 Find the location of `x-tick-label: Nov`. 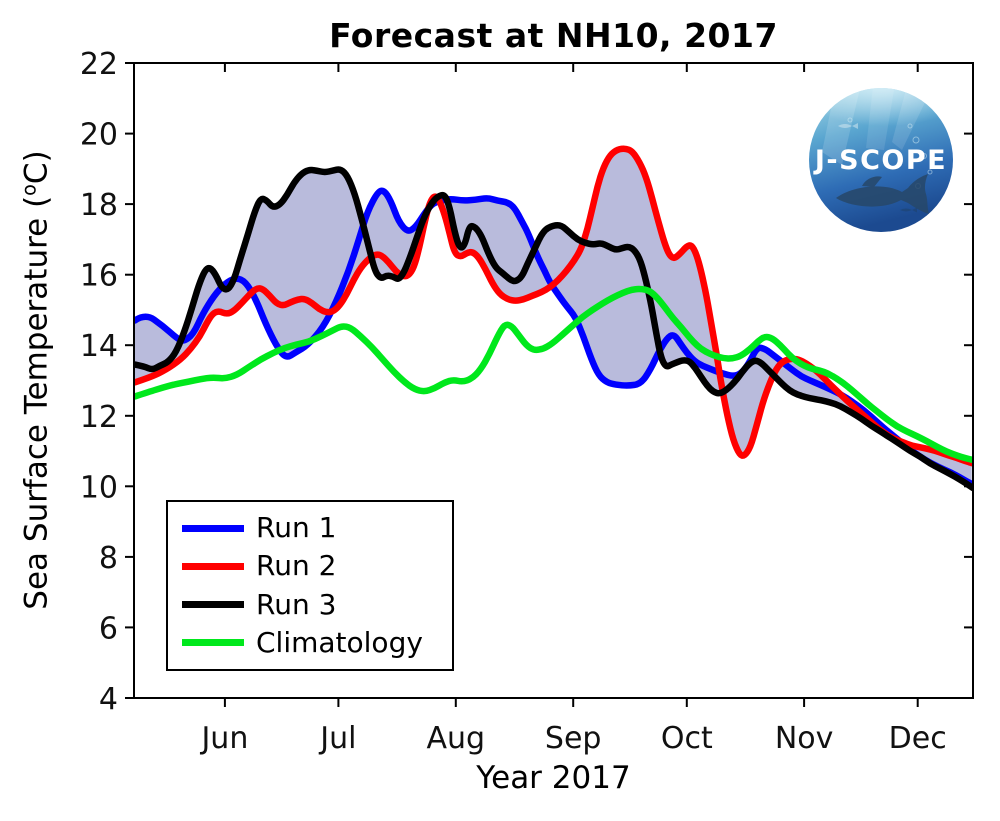

x-tick-label: Nov is located at coordinates (804, 738).